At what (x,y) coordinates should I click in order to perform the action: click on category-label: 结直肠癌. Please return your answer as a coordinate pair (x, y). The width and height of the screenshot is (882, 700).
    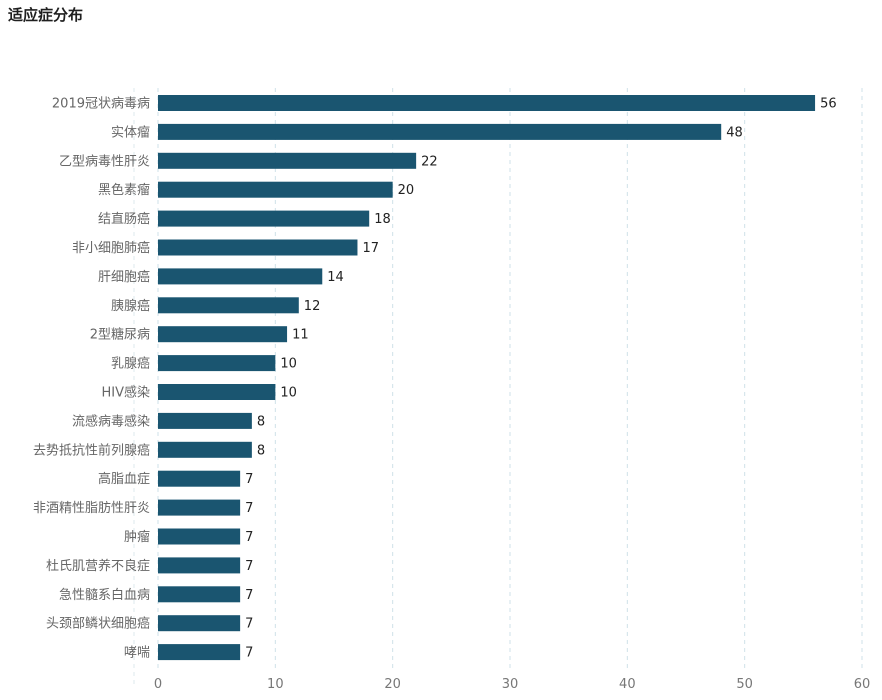
    Looking at the image, I should click on (124, 219).